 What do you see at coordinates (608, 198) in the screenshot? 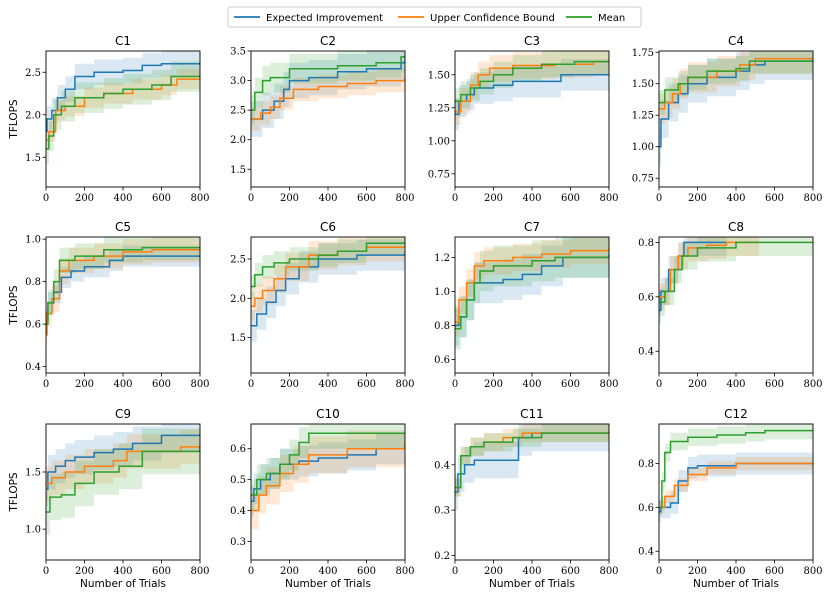
I see `x-tick-label-c3-800: 800` at bounding box center [608, 198].